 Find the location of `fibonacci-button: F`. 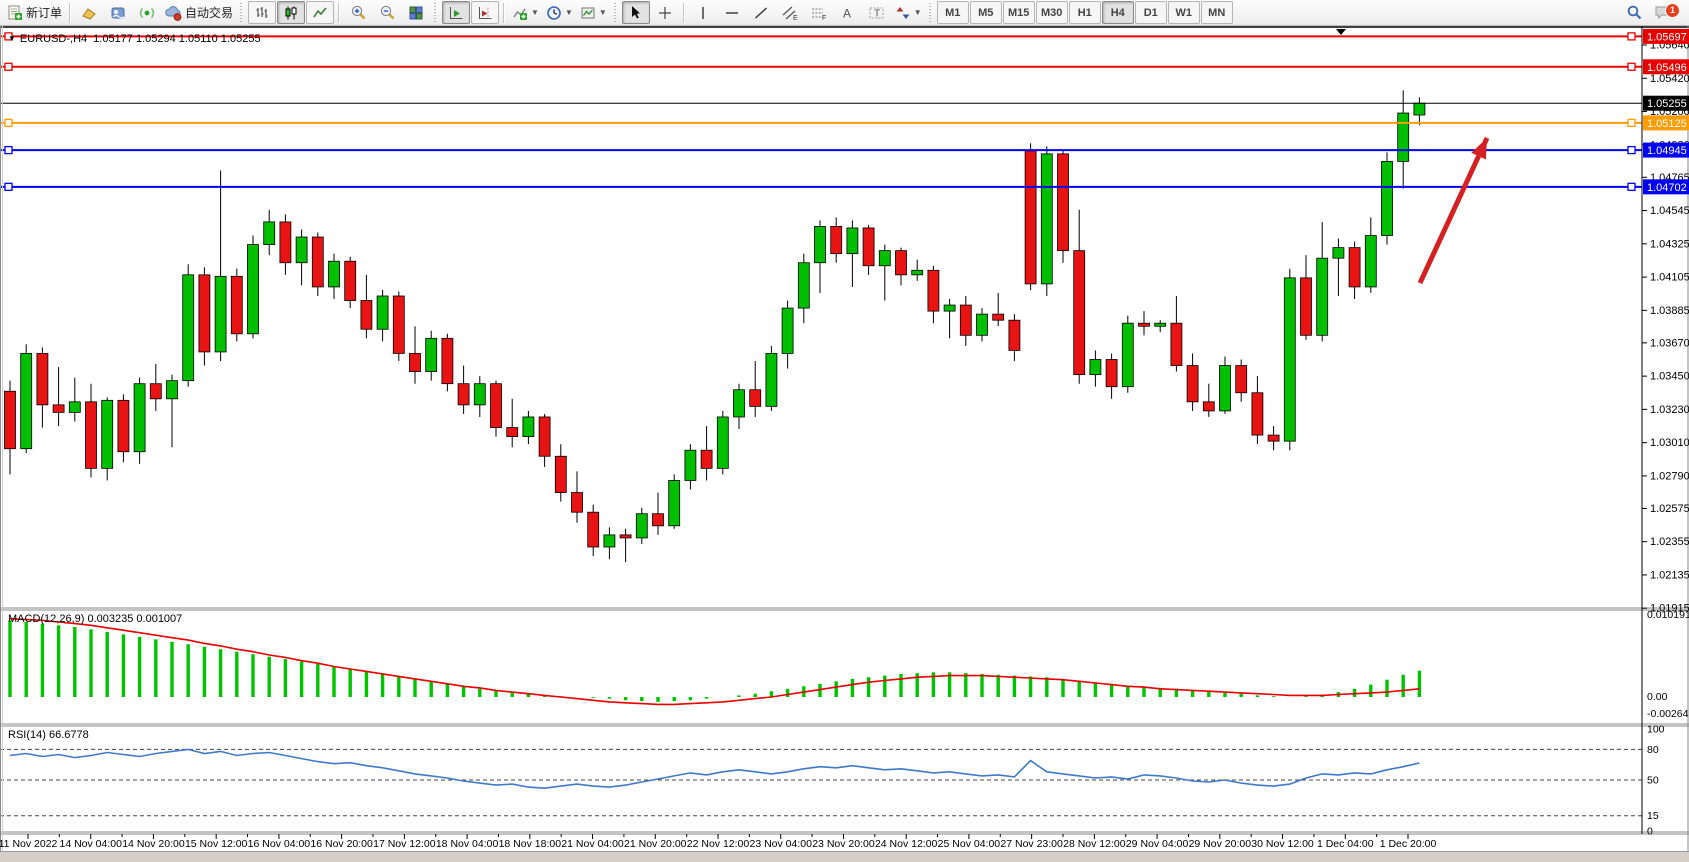

fibonacci-button: F is located at coordinates (819, 12).